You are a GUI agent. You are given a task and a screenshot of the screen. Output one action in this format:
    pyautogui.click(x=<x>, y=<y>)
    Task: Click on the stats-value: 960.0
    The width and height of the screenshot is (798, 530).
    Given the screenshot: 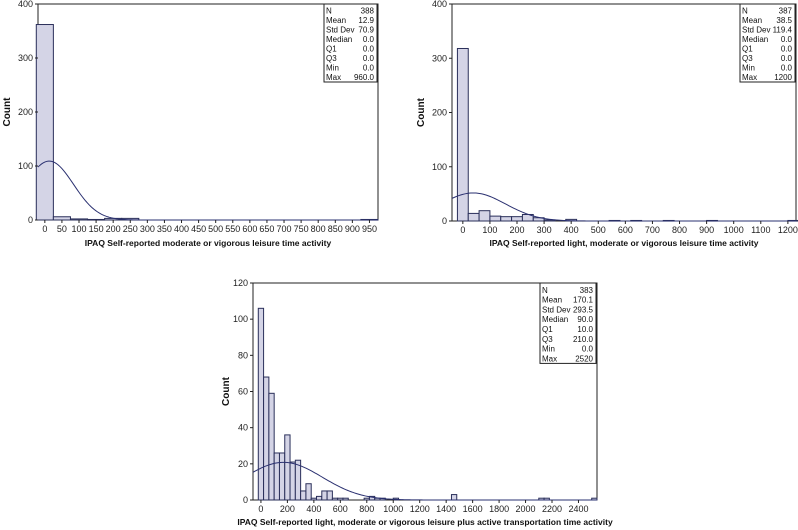 What is the action you would take?
    pyautogui.click(x=364, y=77)
    